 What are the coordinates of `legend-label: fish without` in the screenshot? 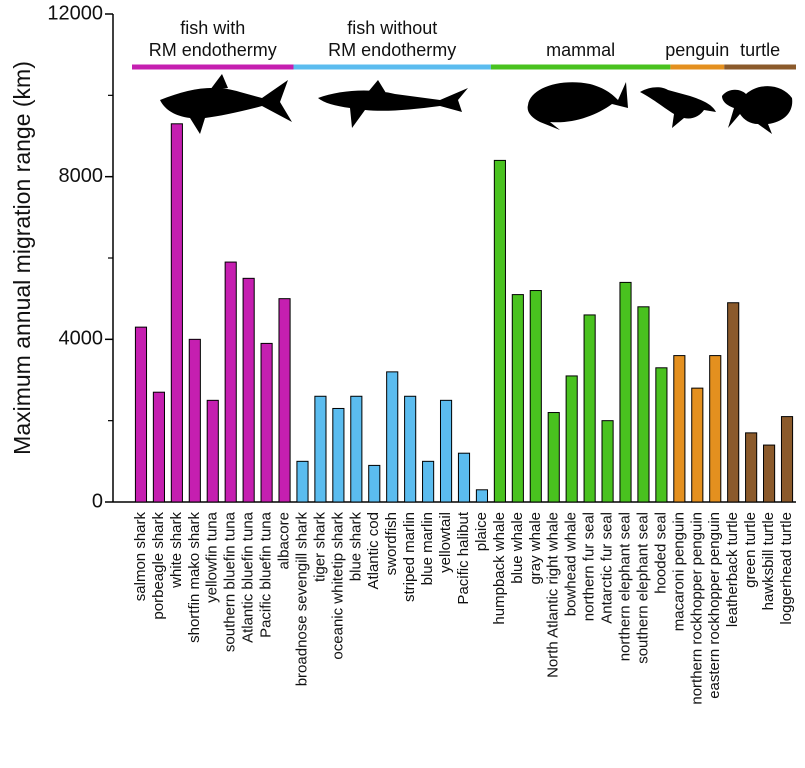 It's located at (392, 28).